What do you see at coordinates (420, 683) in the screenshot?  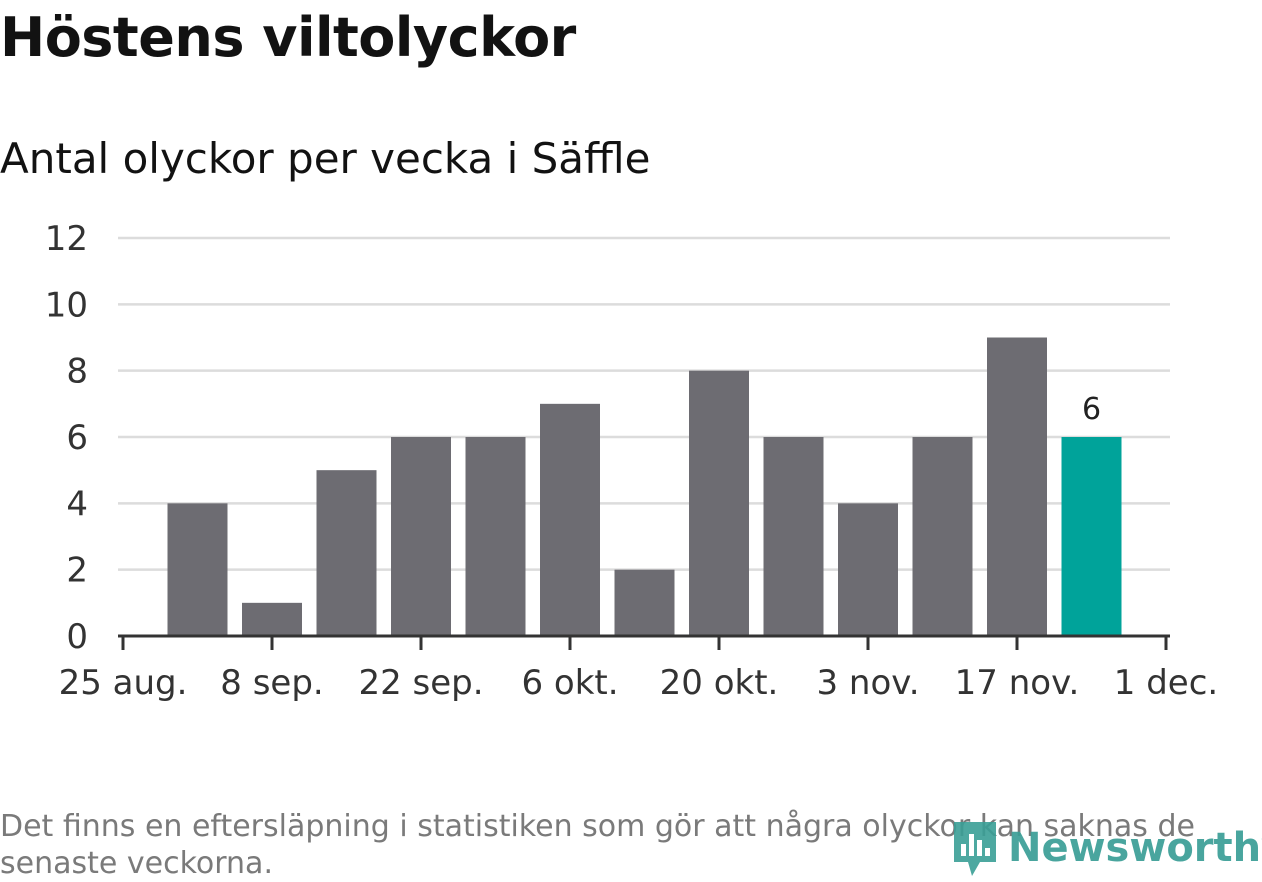 I see `x-tick-label: 22 sep.` at bounding box center [420, 683].